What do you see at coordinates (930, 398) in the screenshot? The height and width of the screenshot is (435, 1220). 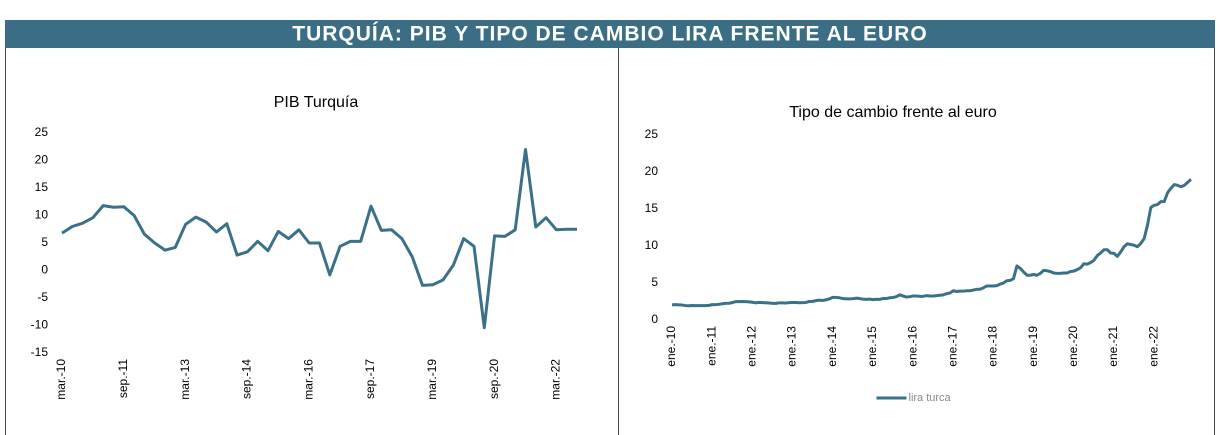 I see `legend-label: lira turca` at bounding box center [930, 398].